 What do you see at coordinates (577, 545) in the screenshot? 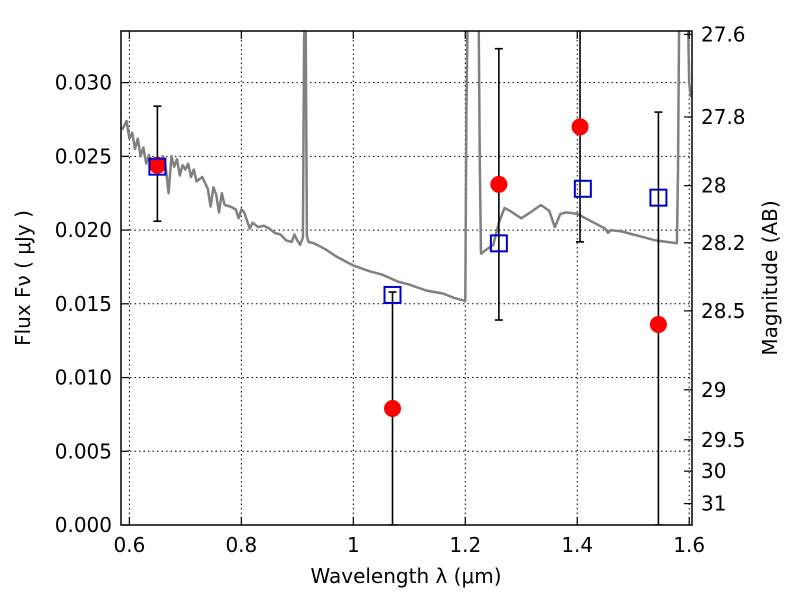
I see `x-tick-label: 1.4` at bounding box center [577, 545].